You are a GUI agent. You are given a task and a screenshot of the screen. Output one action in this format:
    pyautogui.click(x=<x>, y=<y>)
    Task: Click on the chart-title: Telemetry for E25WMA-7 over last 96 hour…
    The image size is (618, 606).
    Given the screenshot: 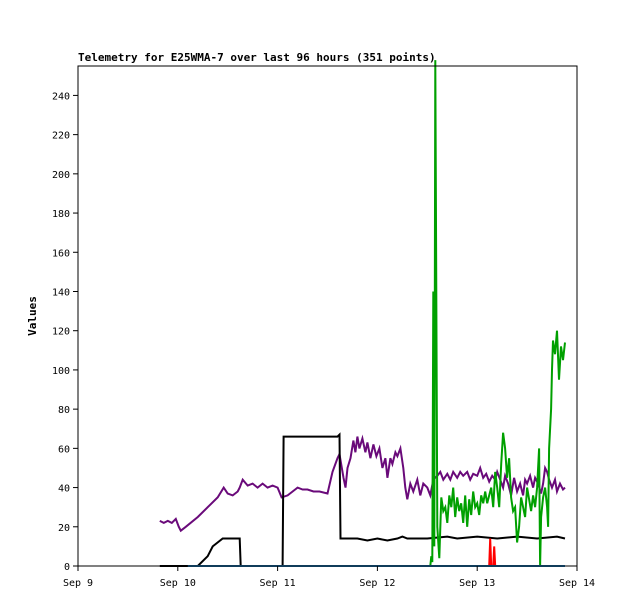 What is the action you would take?
    pyautogui.click(x=257, y=57)
    